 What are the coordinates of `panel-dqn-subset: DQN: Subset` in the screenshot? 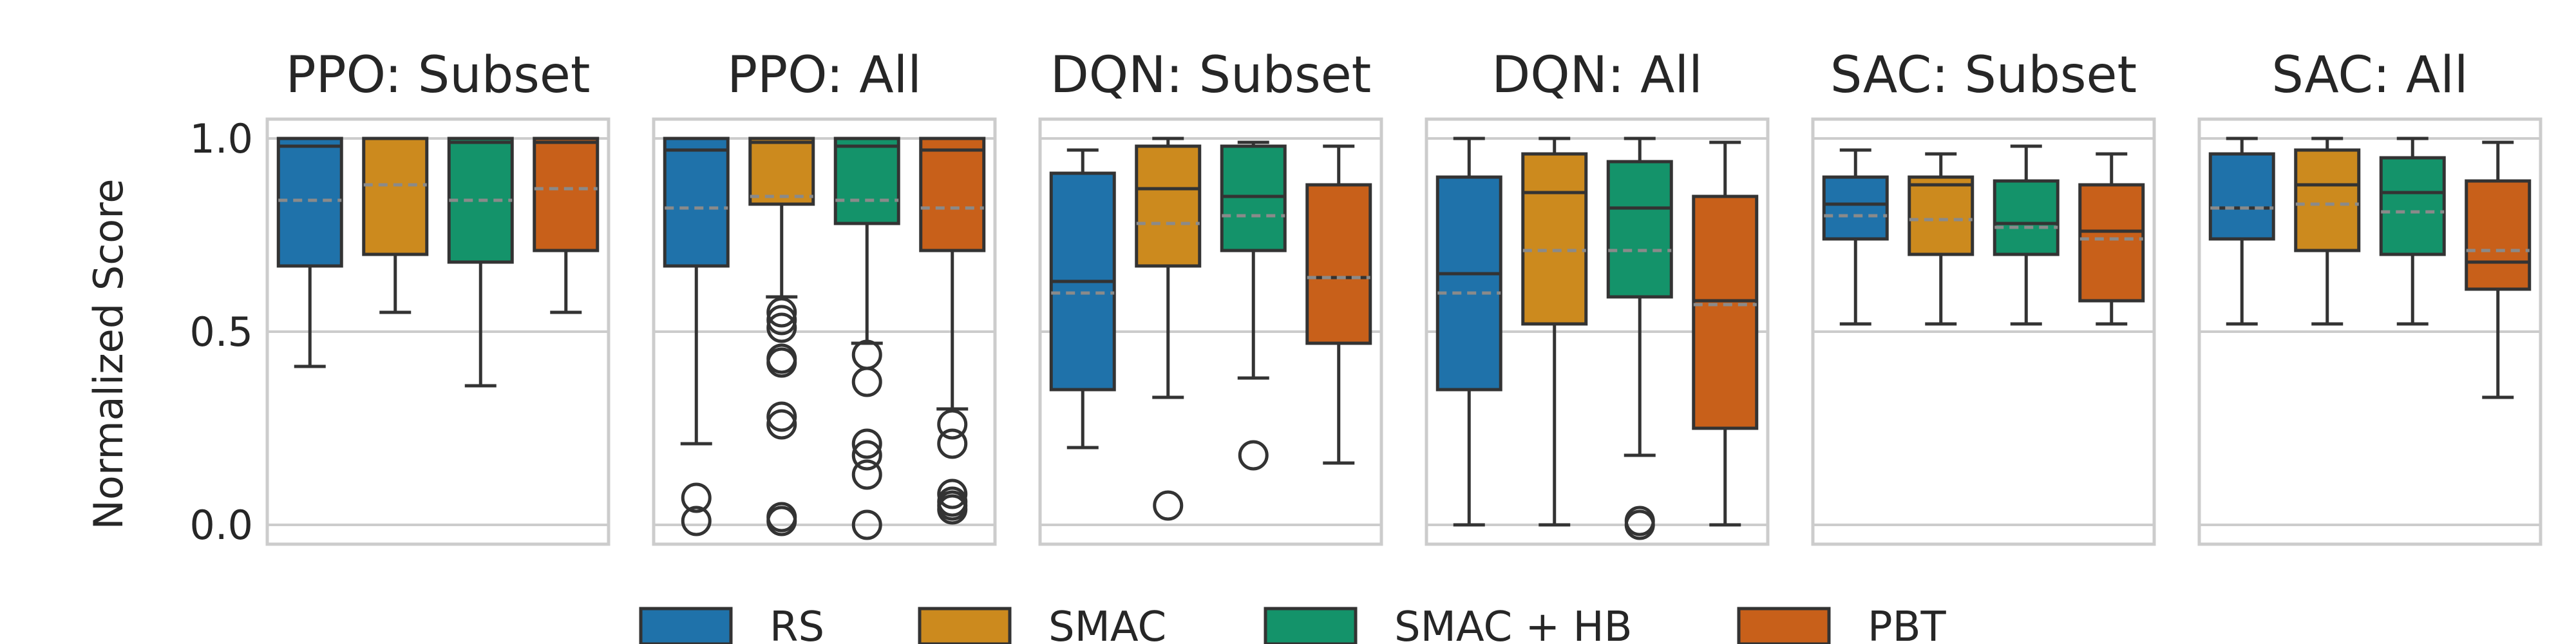 It's located at (1210, 296).